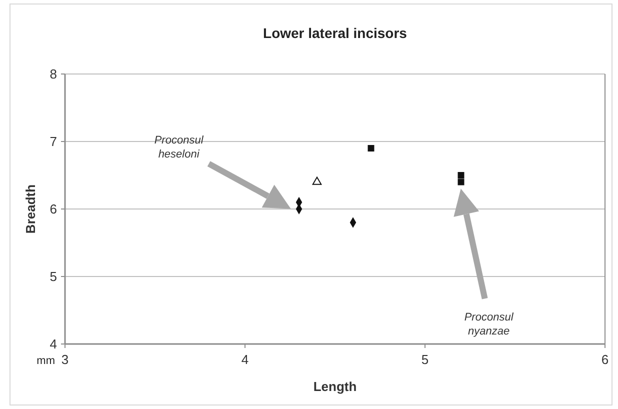  What do you see at coordinates (53, 141) in the screenshot?
I see `y-tick-label: 7` at bounding box center [53, 141].